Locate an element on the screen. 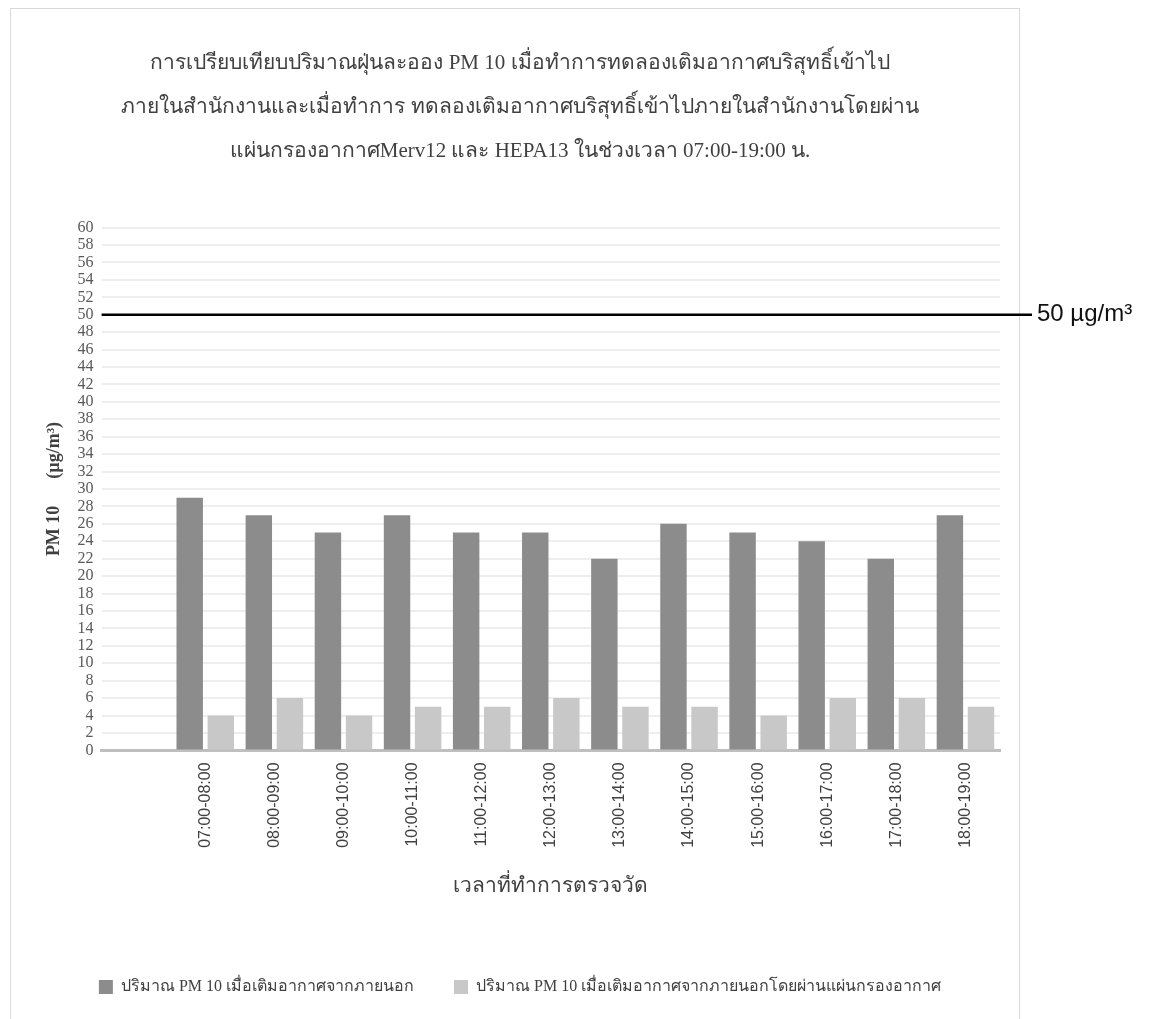  x-tick-label: 17:00-18:00 is located at coordinates (895, 805).